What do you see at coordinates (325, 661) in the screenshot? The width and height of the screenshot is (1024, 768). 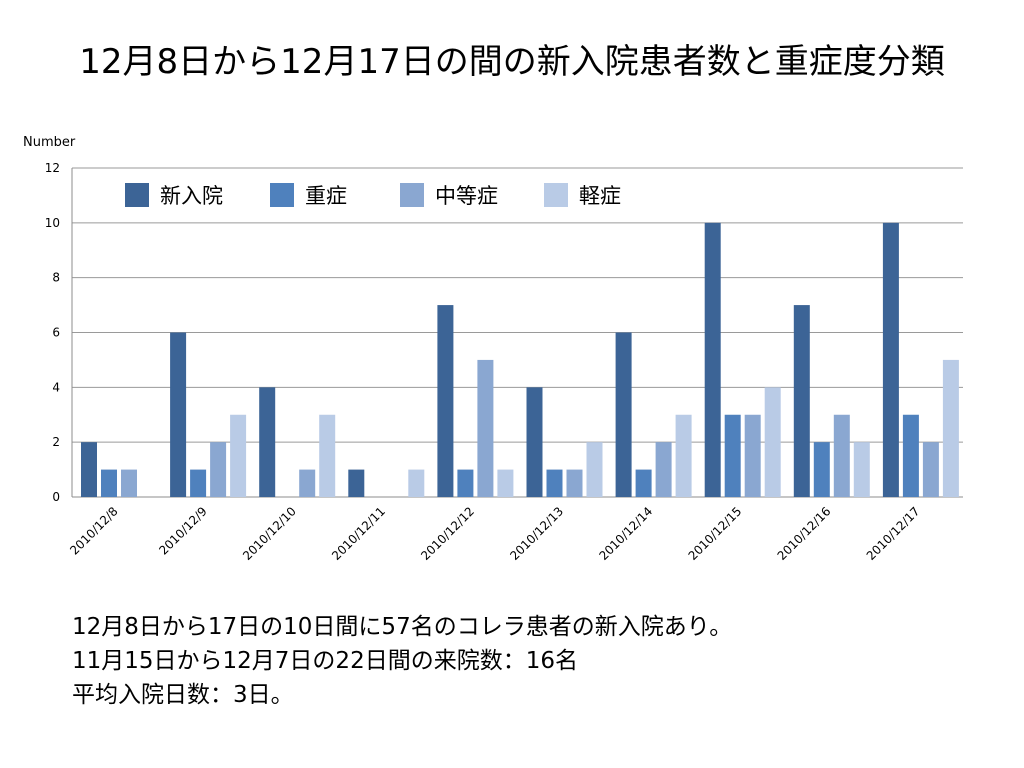 I see `note-line-2: 11月15日から12月7日の22日間の来院数：16名` at bounding box center [325, 661].